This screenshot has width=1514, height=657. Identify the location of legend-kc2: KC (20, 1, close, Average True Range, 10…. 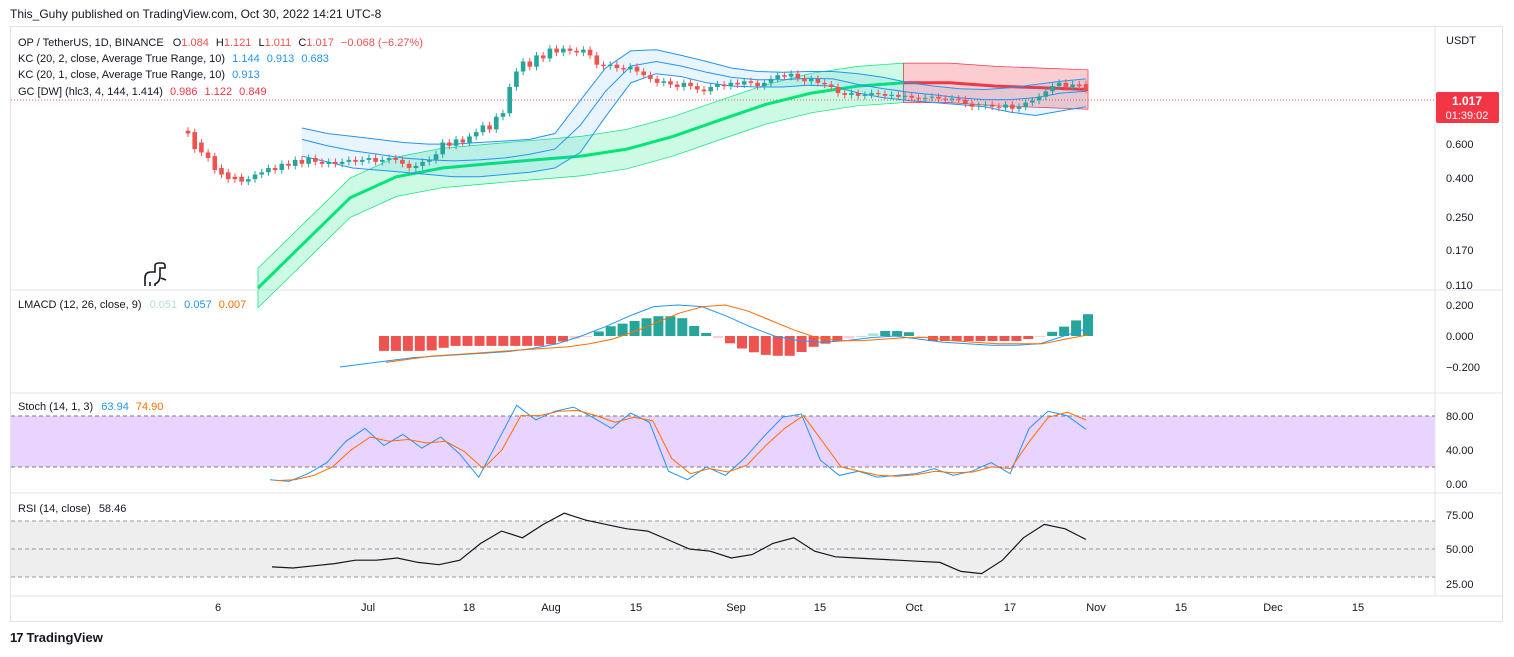
(139, 75).